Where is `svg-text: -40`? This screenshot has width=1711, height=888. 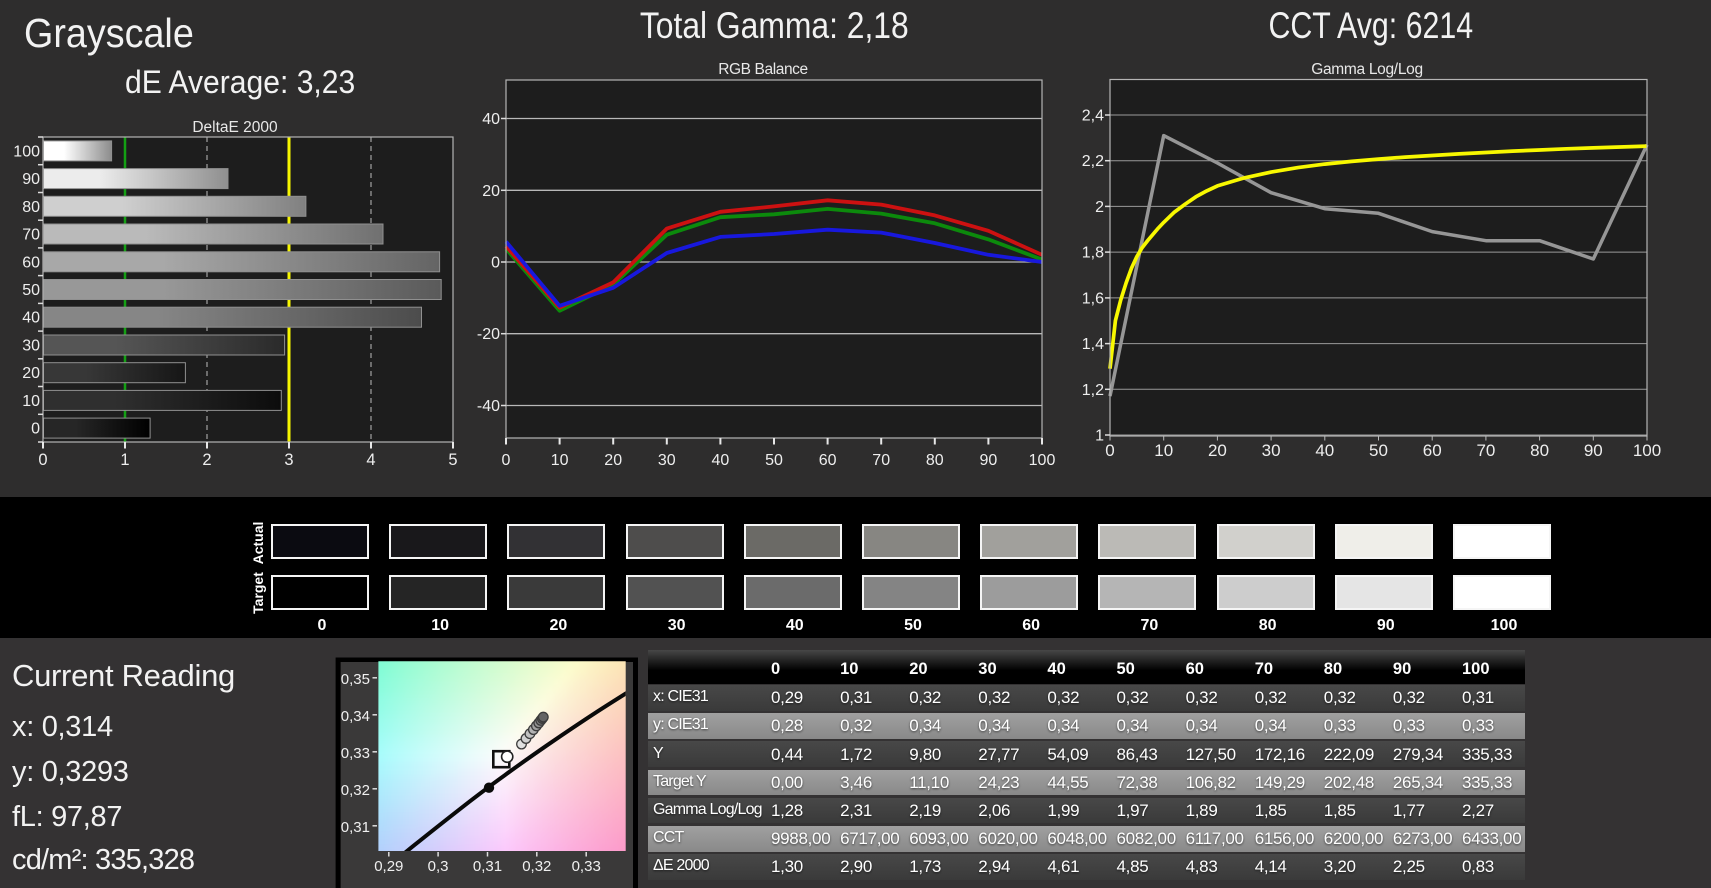
svg-text: -40 is located at coordinates (488, 406).